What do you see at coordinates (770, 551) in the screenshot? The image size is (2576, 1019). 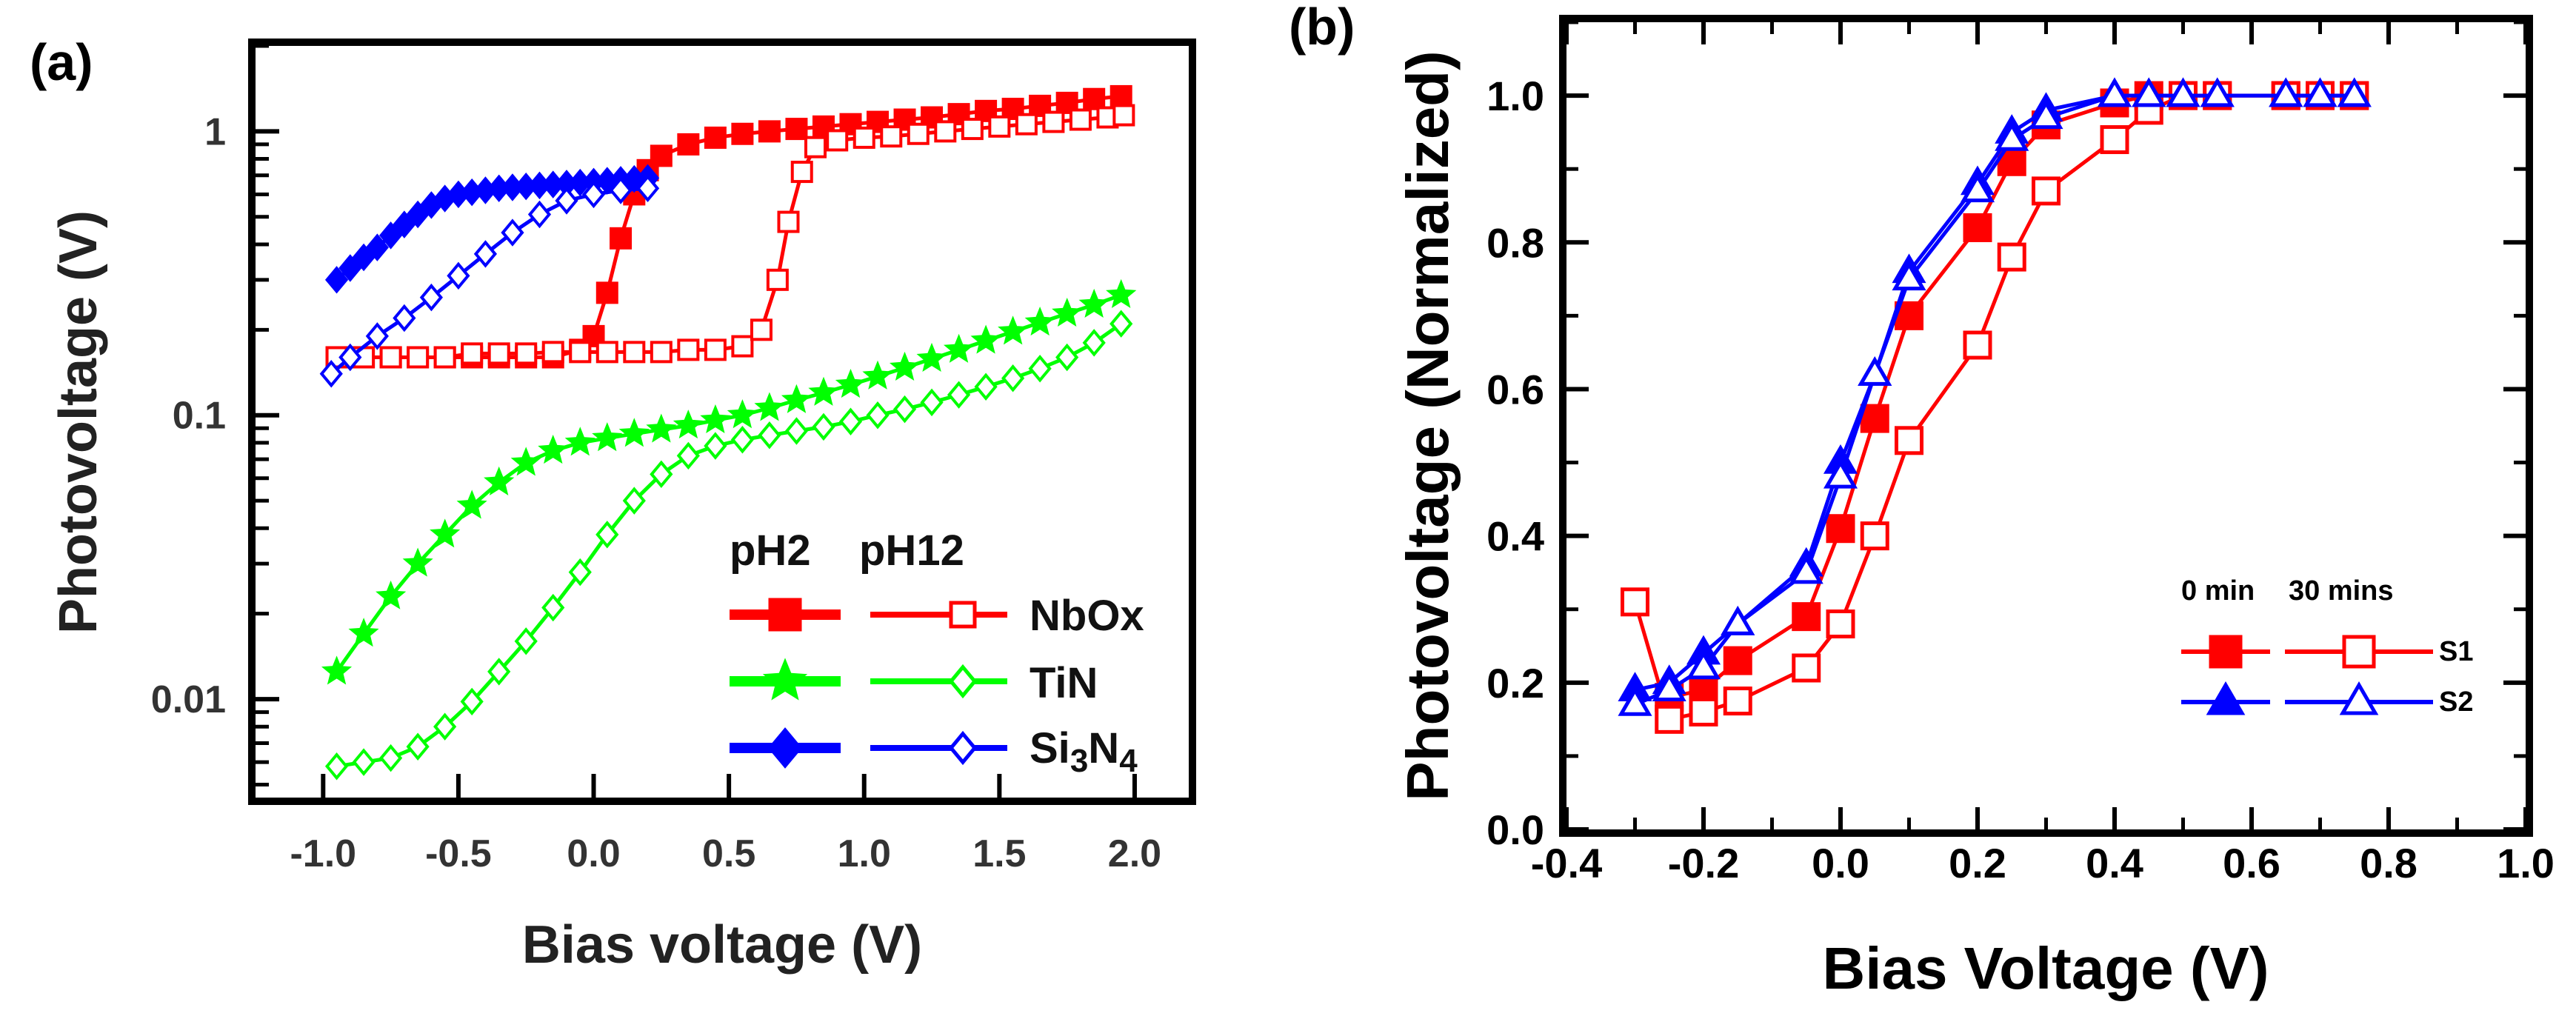 I see `panel-a-legend-header-ph2: pH2` at bounding box center [770, 551].